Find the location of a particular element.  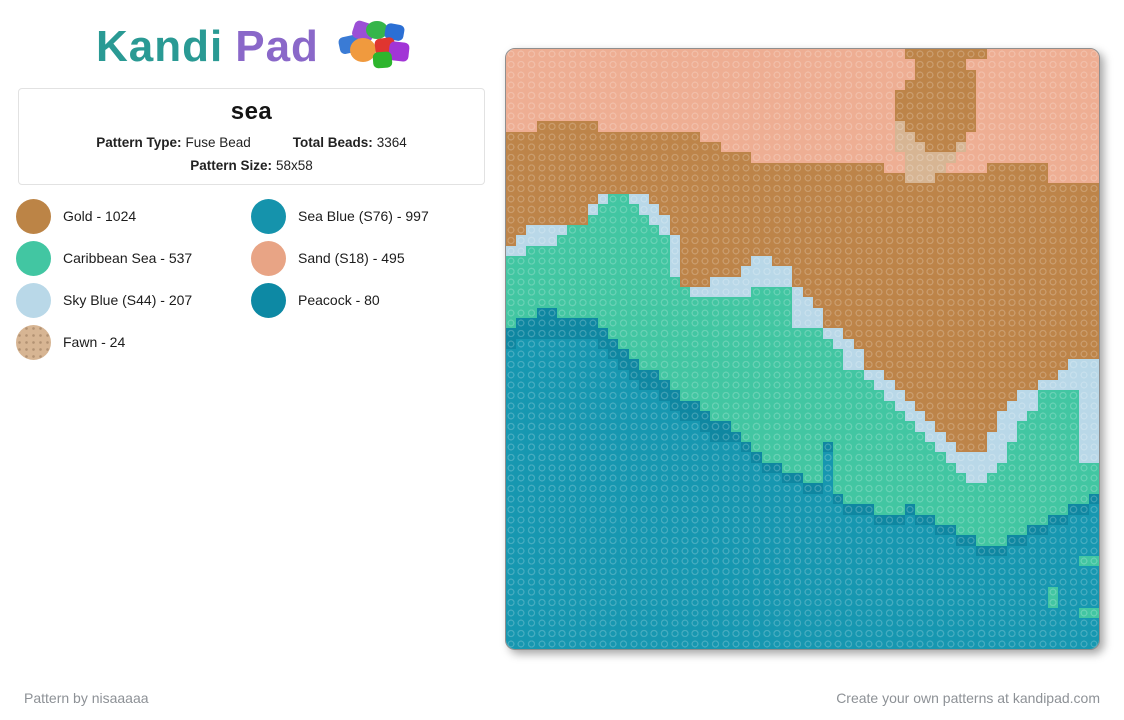

legend-label: Sand (S18) - 495 is located at coordinates (351, 258).